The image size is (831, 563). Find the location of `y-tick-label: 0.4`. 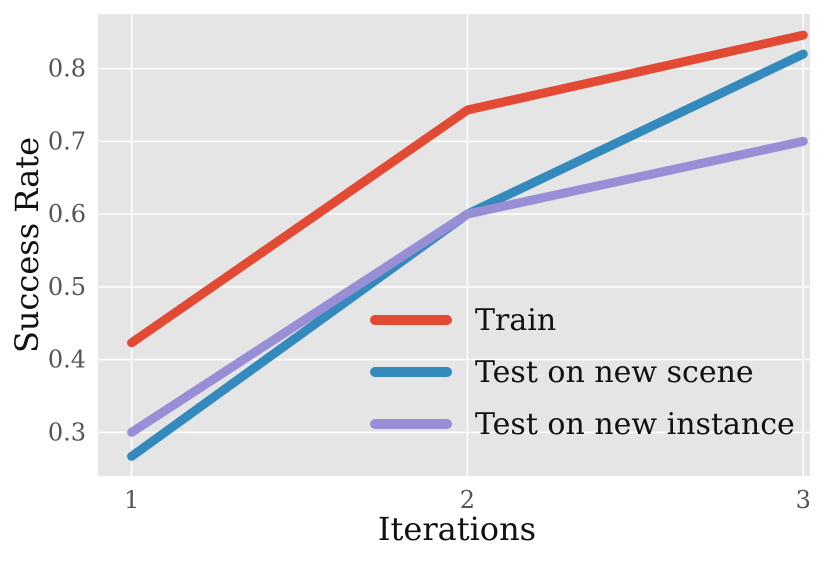

y-tick-label: 0.4 is located at coordinates (67, 360).